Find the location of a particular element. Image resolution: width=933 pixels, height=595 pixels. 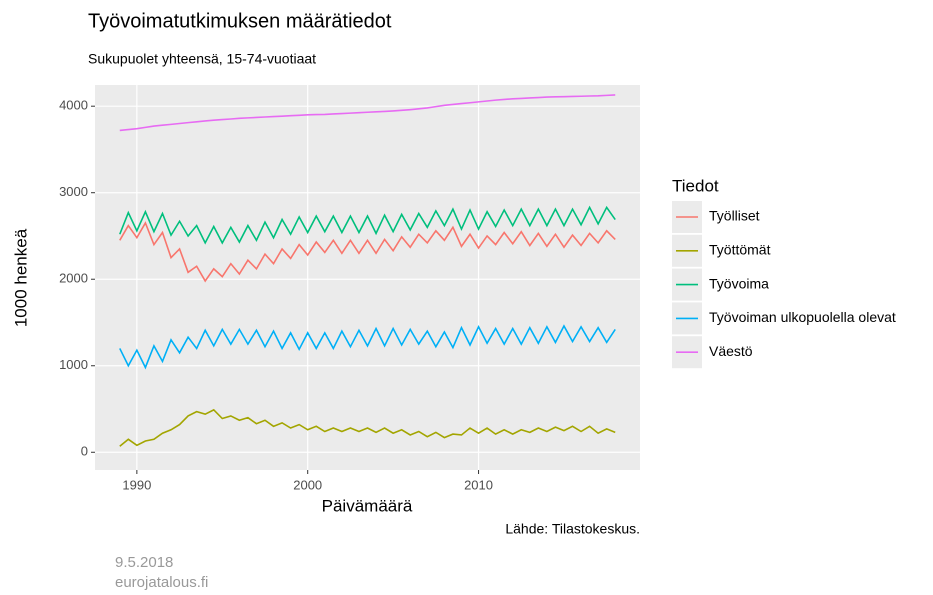

x-tick-label: 2010 is located at coordinates (478, 484).